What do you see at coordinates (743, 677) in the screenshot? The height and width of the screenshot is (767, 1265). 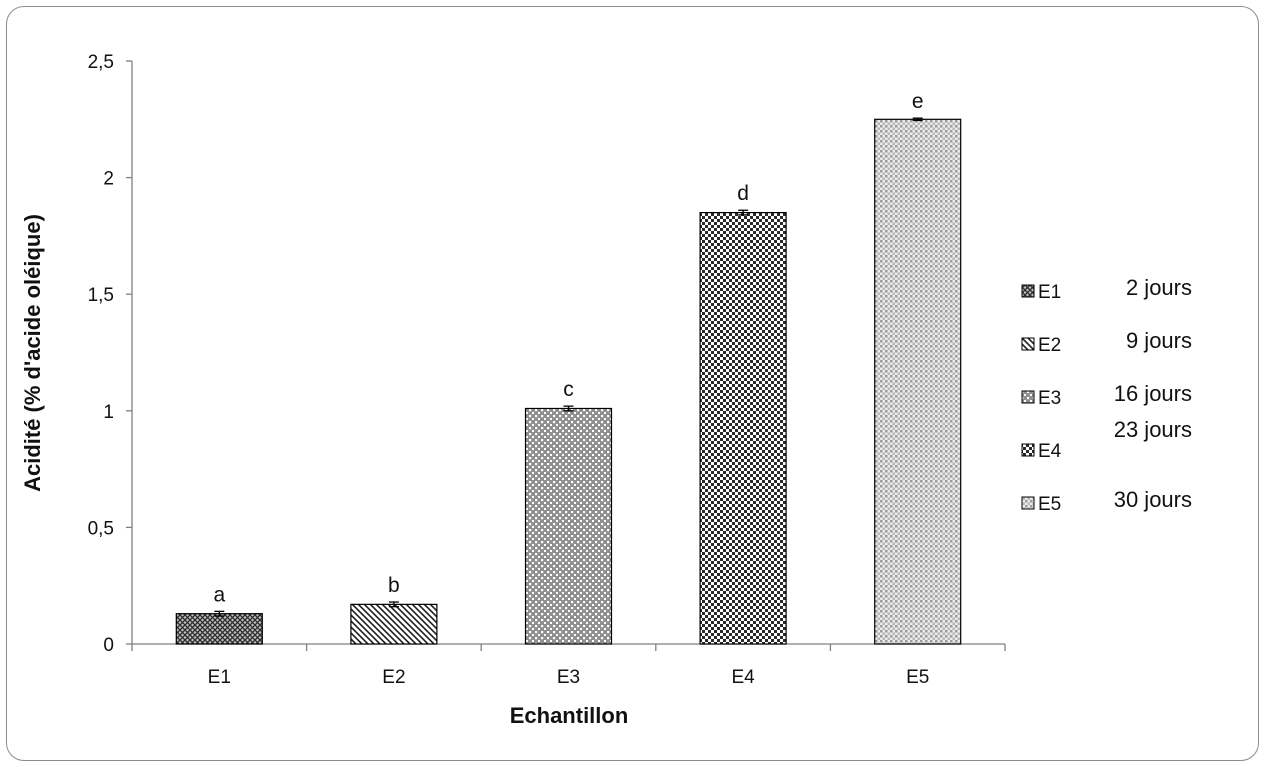 I see `x-tick-label: E4` at bounding box center [743, 677].